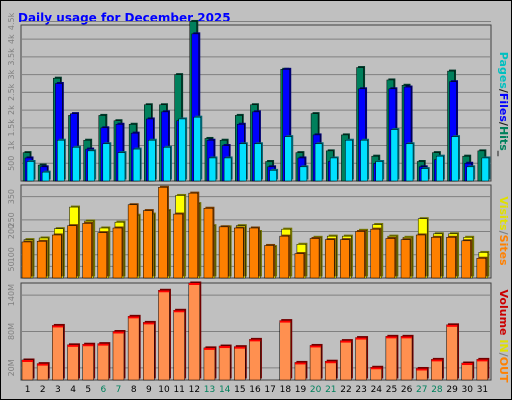 This screenshot has height=403, width=512. What do you see at coordinates (11, 219) in the screenshot?
I see `visits-tick-label: 250` at bounding box center [11, 219].